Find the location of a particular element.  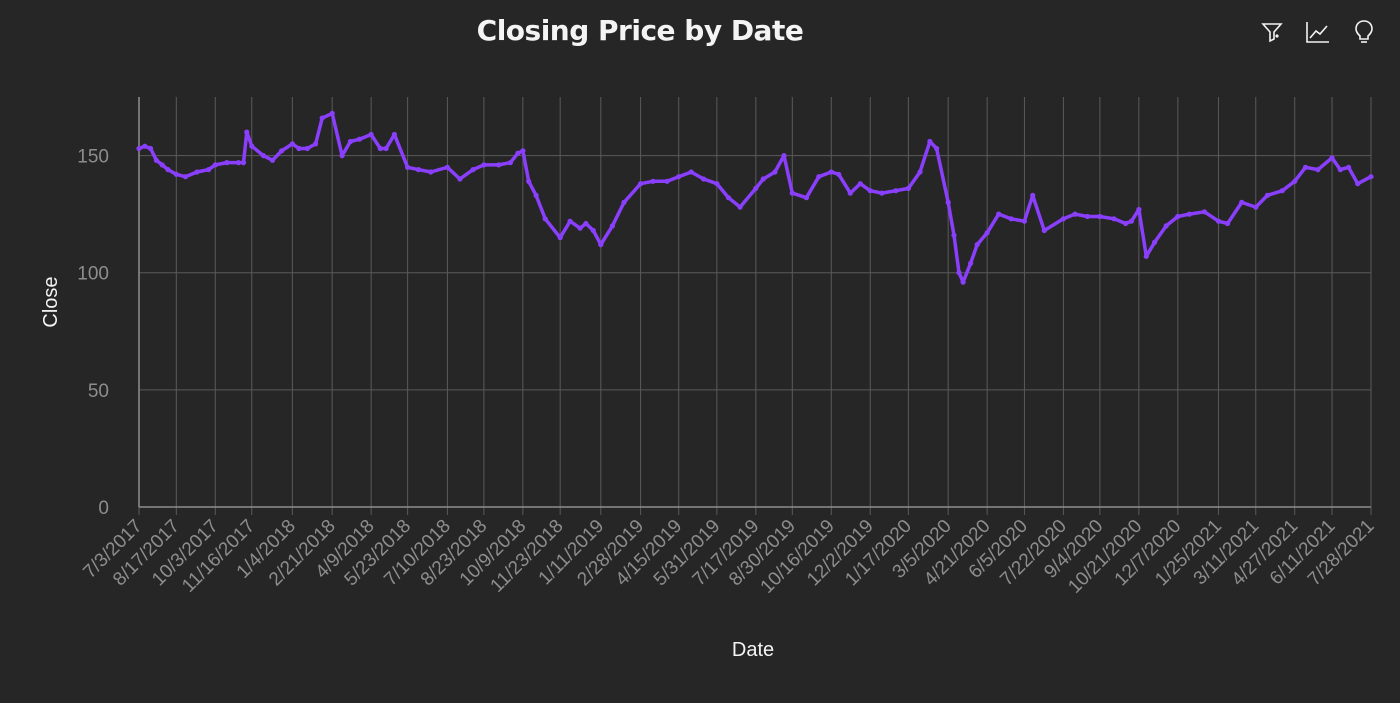

trend-icon is located at coordinates (1317, 32).